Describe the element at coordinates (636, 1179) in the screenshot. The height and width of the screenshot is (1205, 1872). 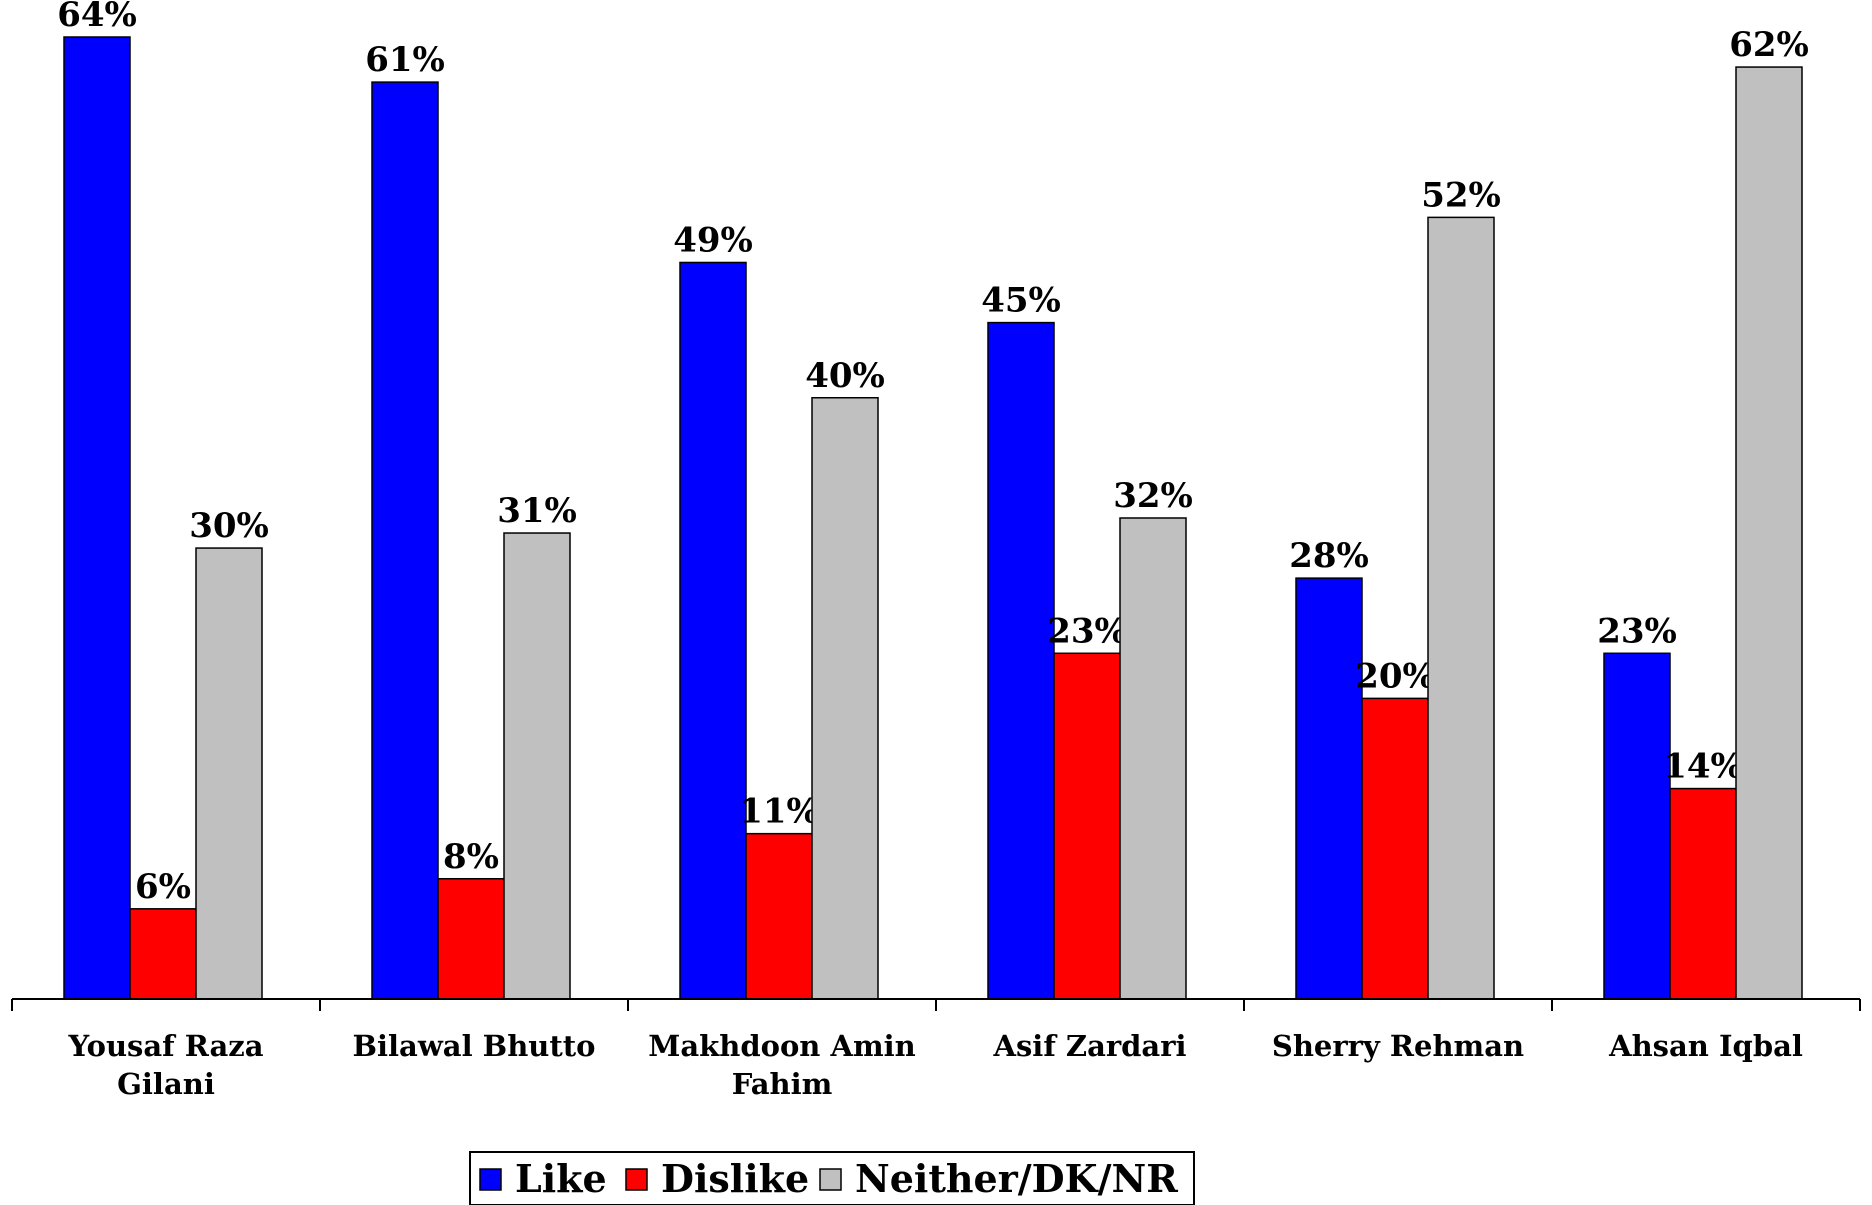
I see `legend-swatch-dislike` at that location.